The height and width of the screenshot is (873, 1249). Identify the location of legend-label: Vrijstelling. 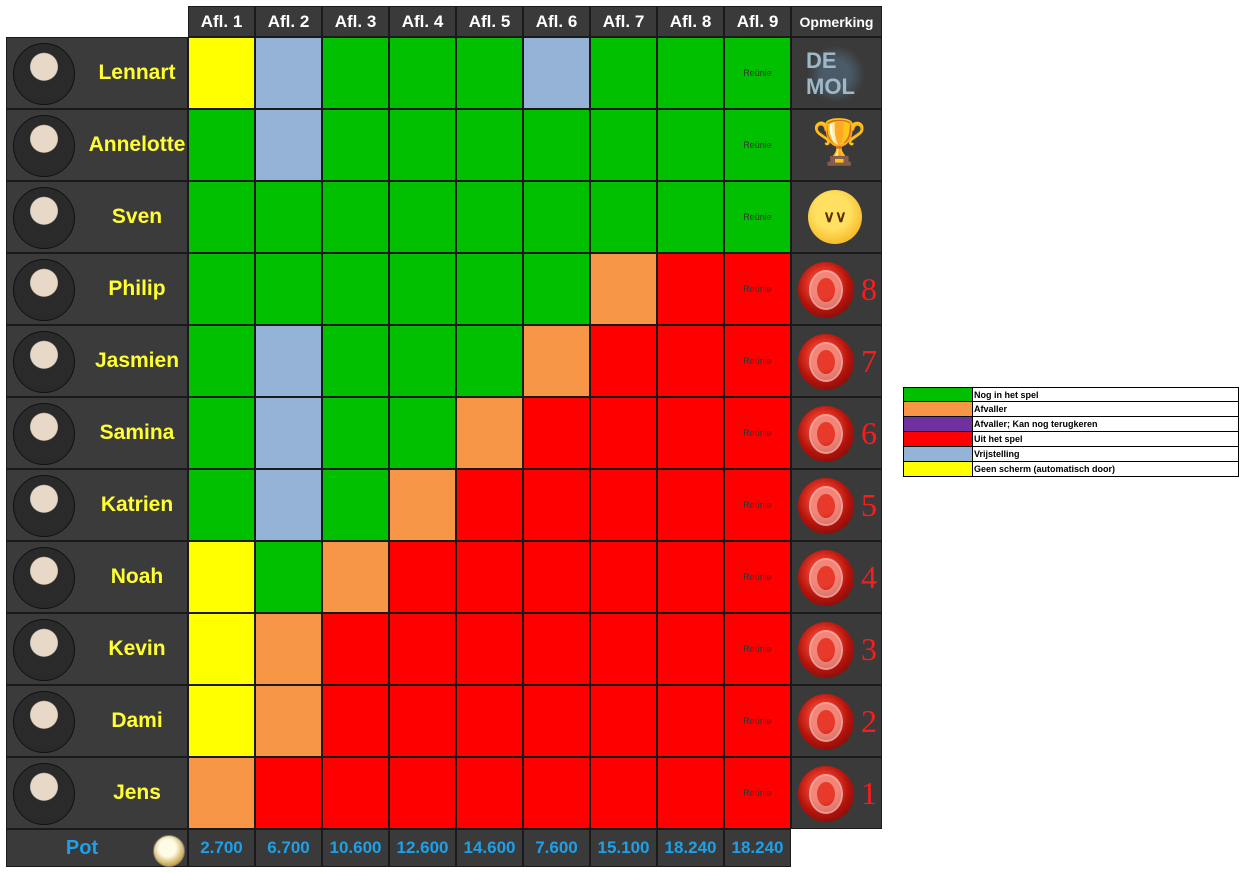
(997, 454).